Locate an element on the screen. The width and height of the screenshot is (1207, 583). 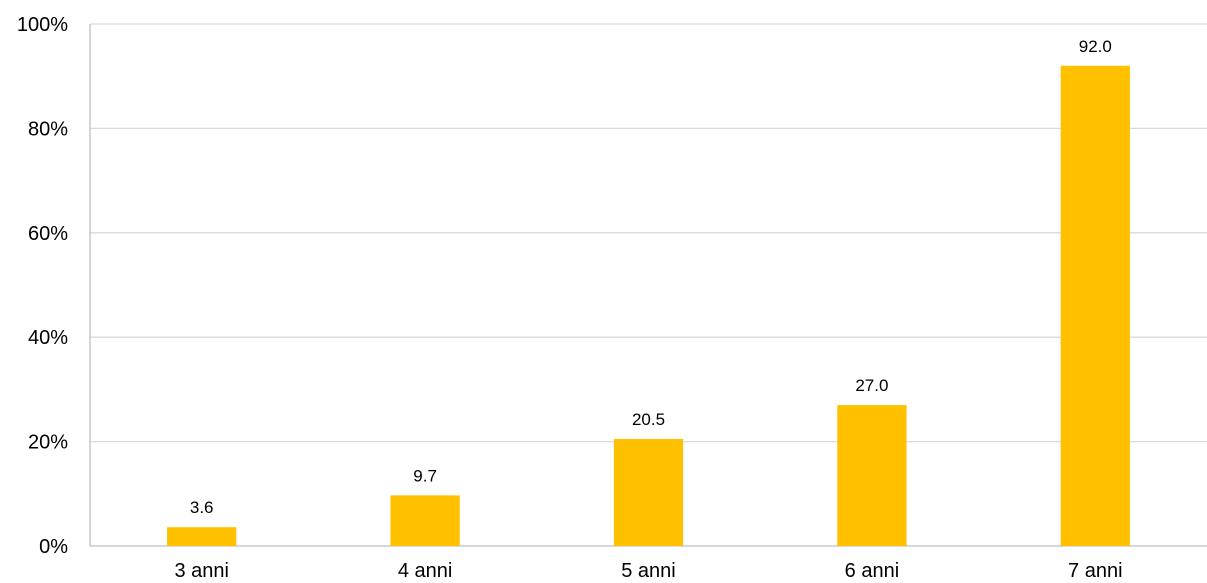
data-label: 9.7 is located at coordinates (425, 475).